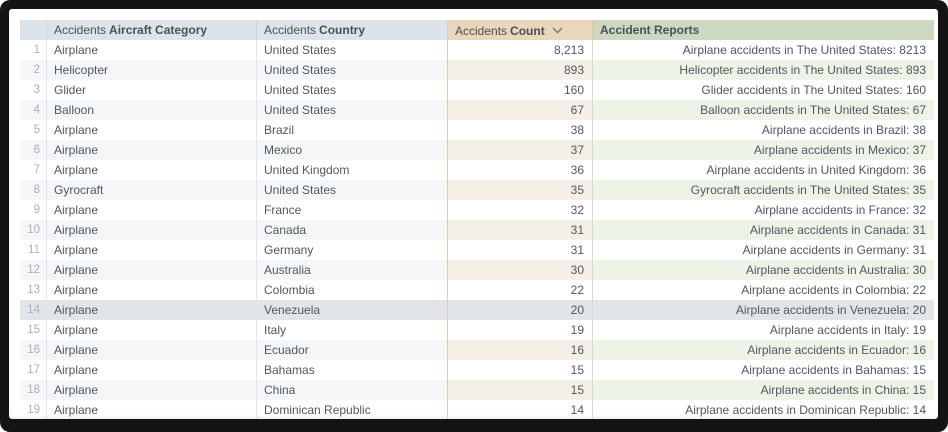  What do you see at coordinates (33, 170) in the screenshot?
I see `row-number: 7` at bounding box center [33, 170].